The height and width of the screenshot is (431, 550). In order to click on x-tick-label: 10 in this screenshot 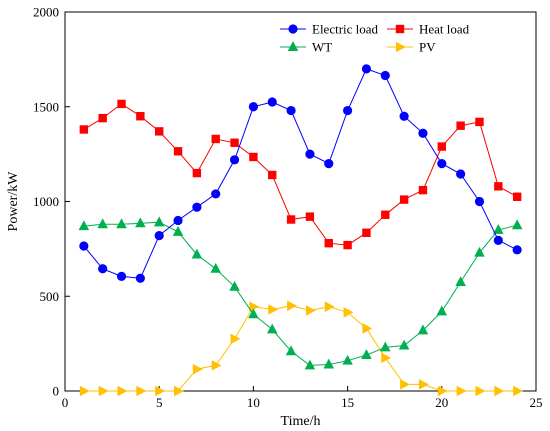, I will do `click(253, 402)`.